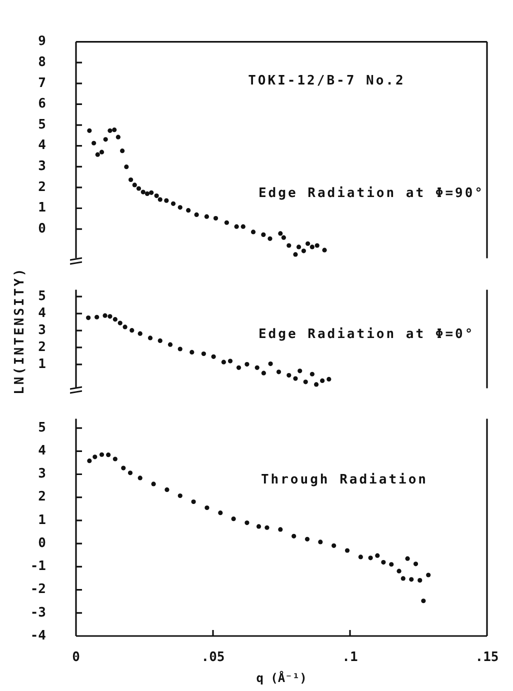 The width and height of the screenshot is (513, 691). Describe the element at coordinates (42, 42) in the screenshot. I see `y-tick-label: 9` at that location.